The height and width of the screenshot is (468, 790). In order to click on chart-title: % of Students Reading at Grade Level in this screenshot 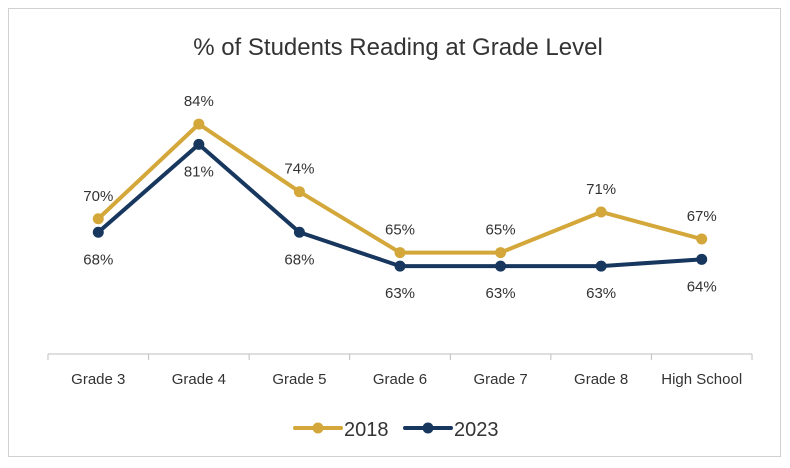, I will do `click(398, 47)`.